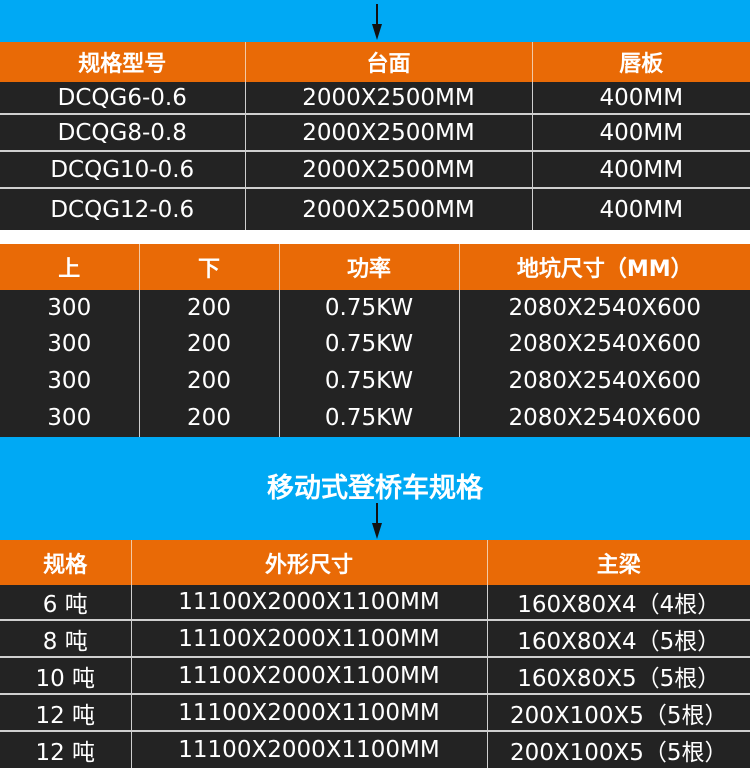 This screenshot has height=768, width=750. I want to click on table-header: 上 下 功率 地坑尺寸（MM）, so click(375, 267).